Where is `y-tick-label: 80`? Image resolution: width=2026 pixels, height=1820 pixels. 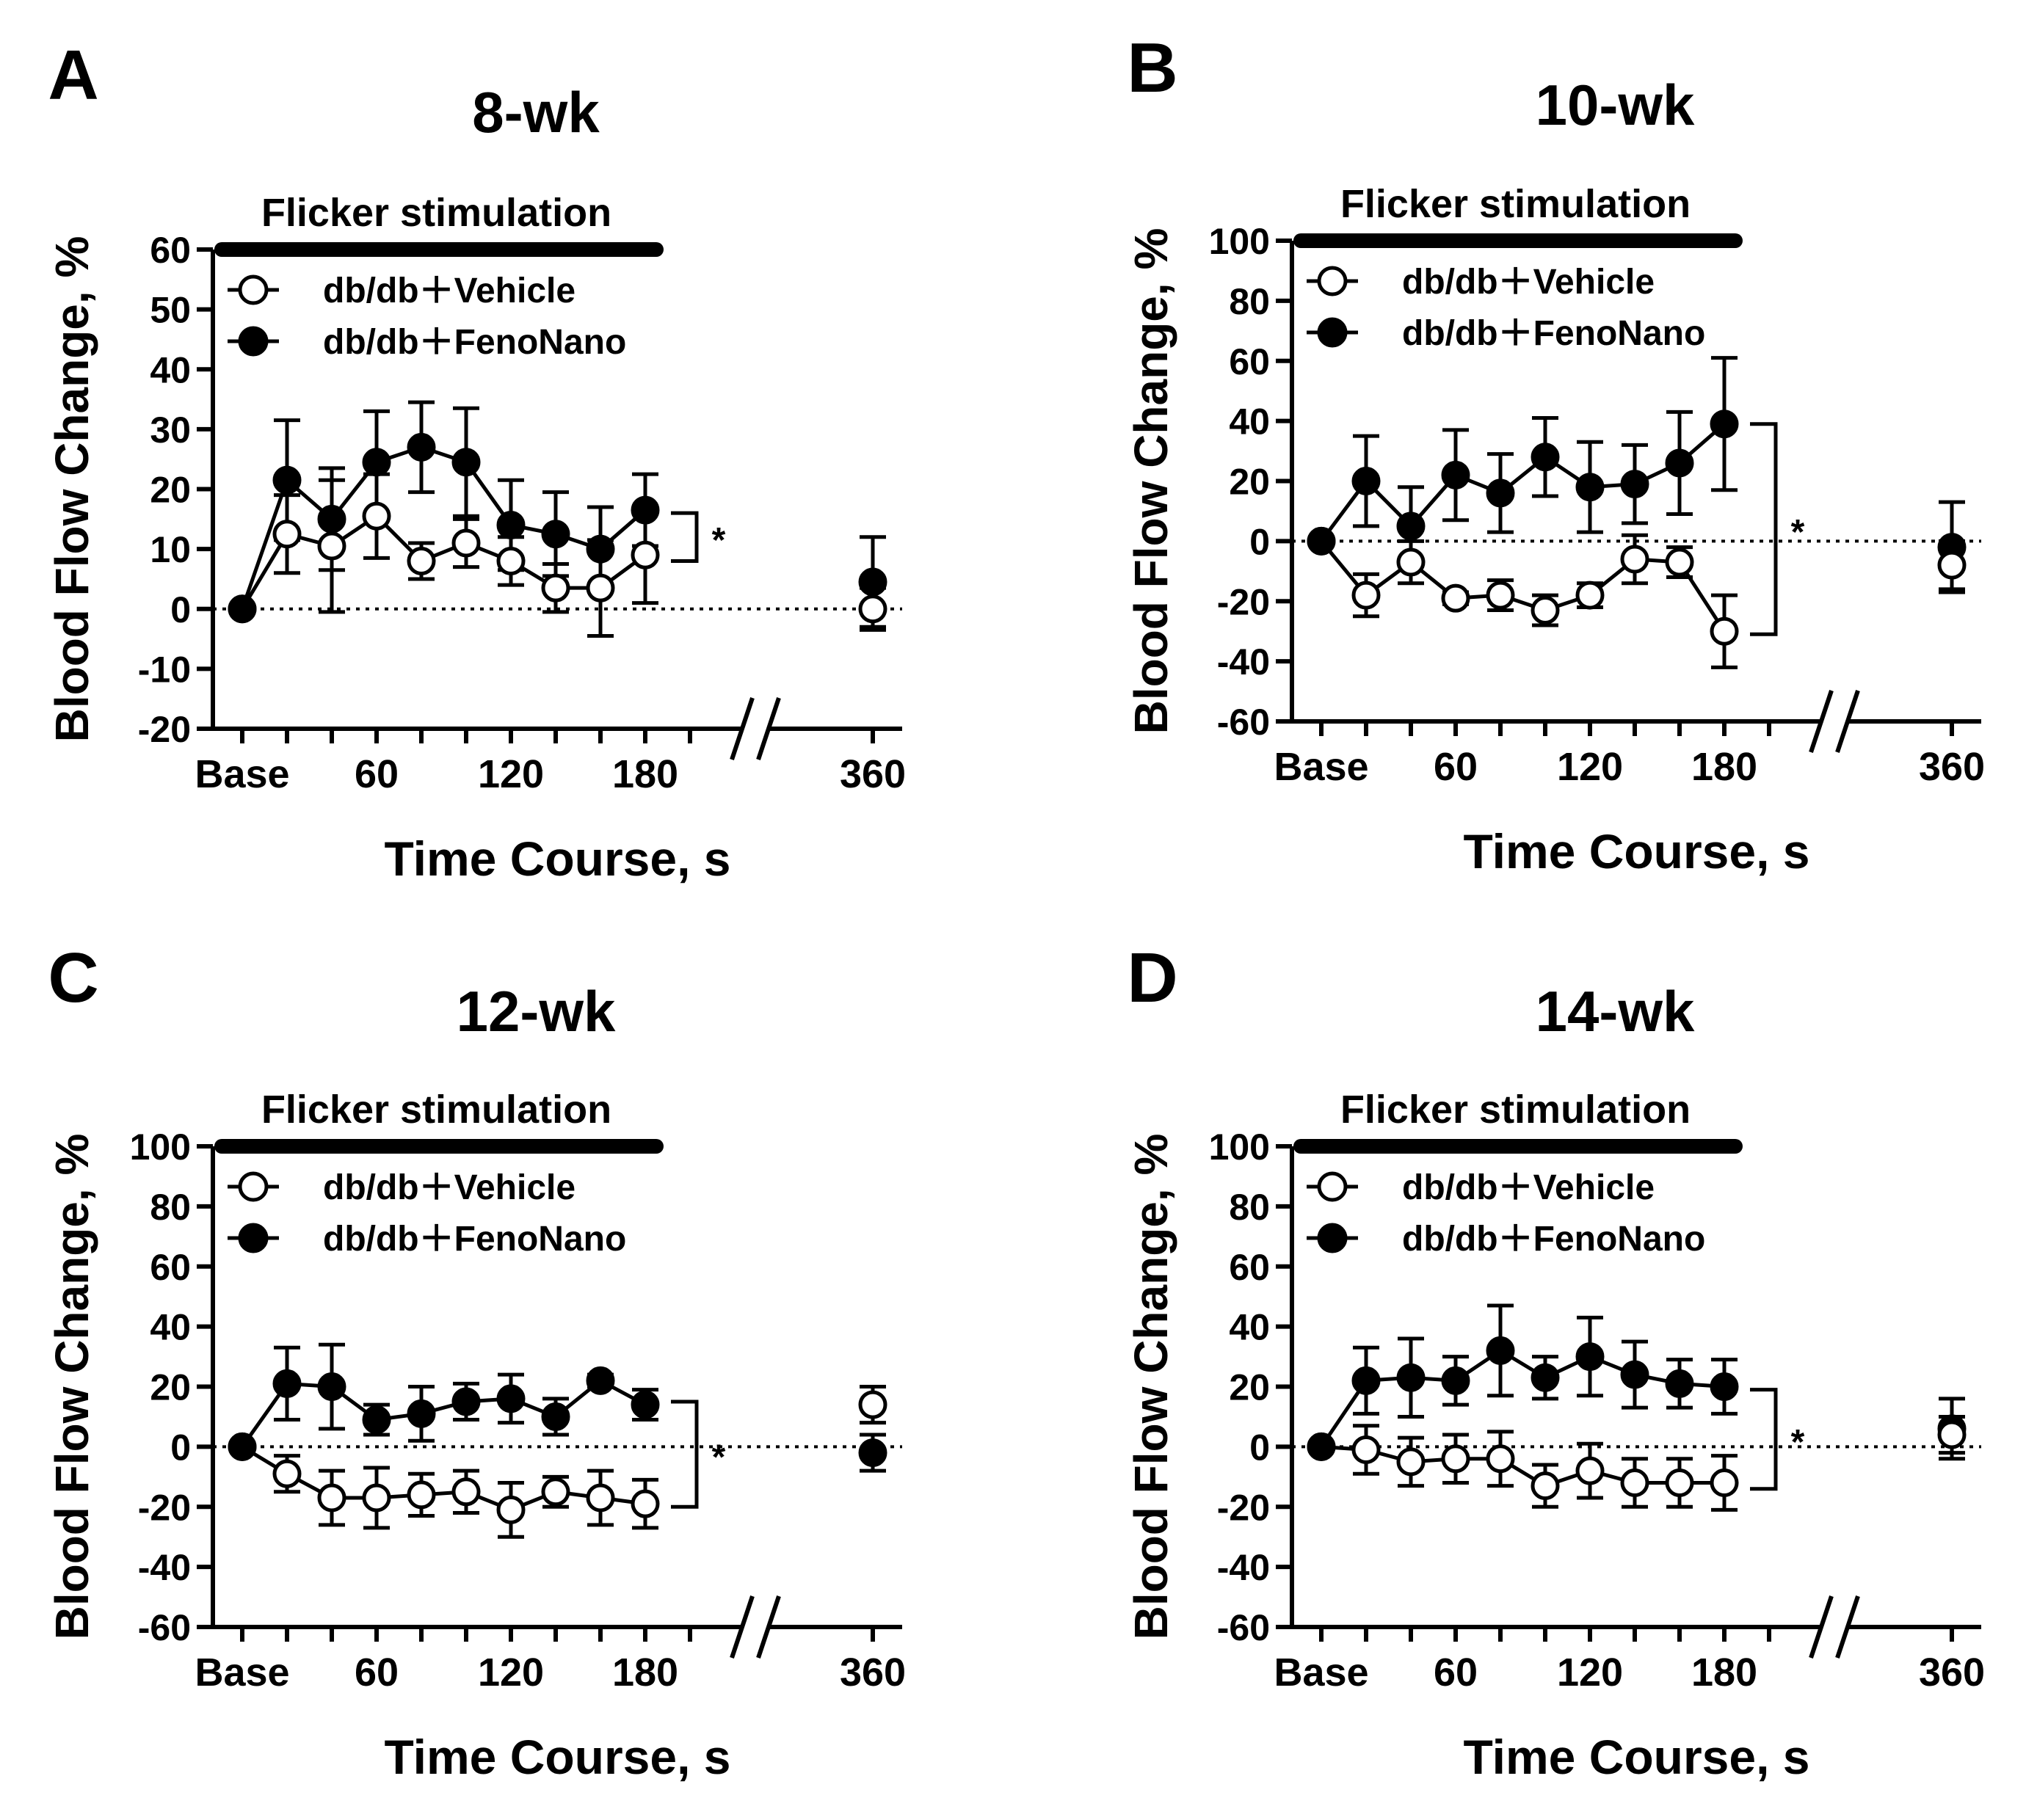 y-tick-label: 80 is located at coordinates (170, 1207).